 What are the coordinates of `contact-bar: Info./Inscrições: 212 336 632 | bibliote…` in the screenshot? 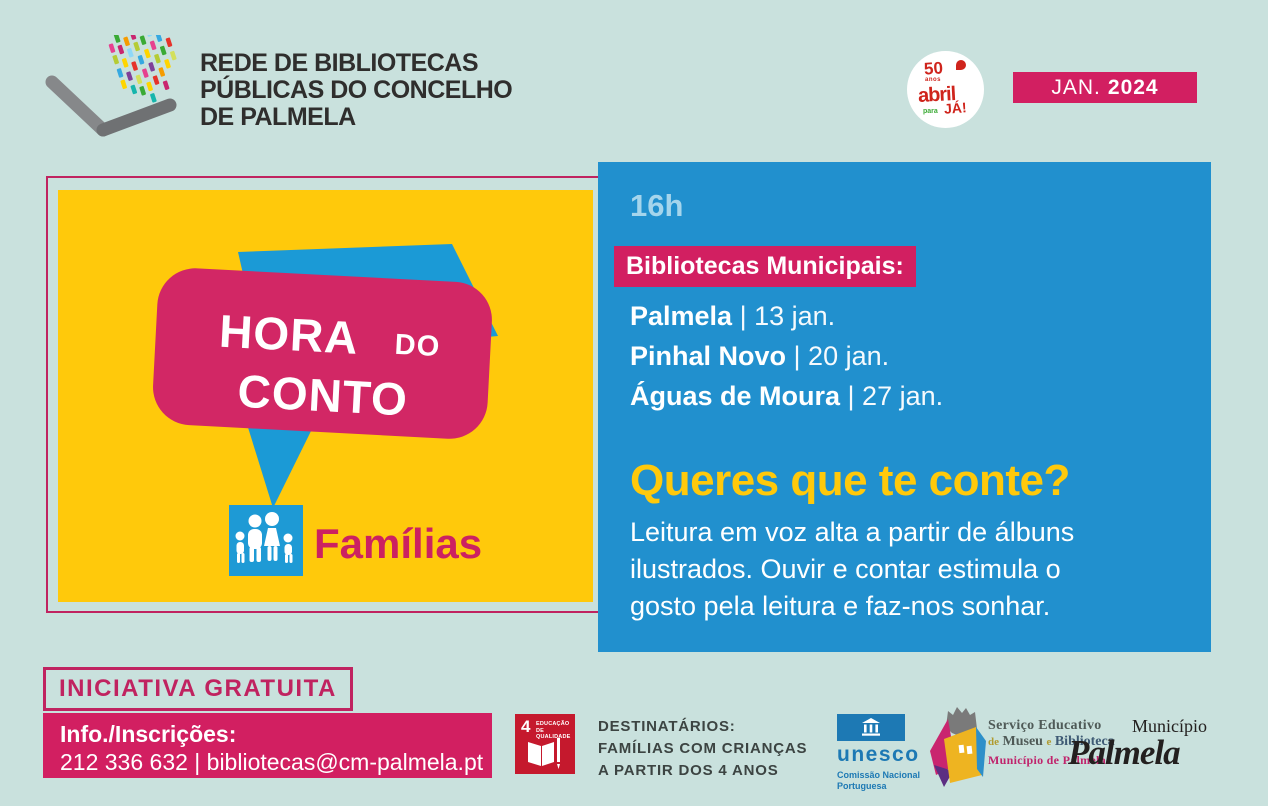 It's located at (267, 745).